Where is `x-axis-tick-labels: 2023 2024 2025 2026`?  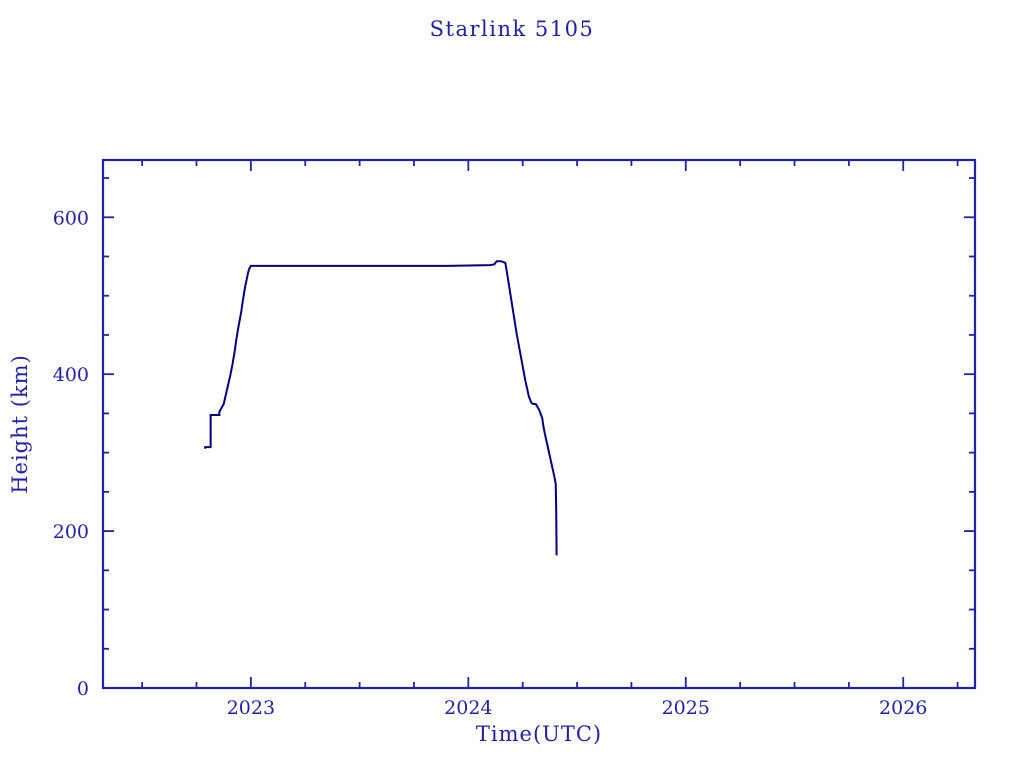 x-axis-tick-labels: 2023 2024 2025 2026 is located at coordinates (577, 708).